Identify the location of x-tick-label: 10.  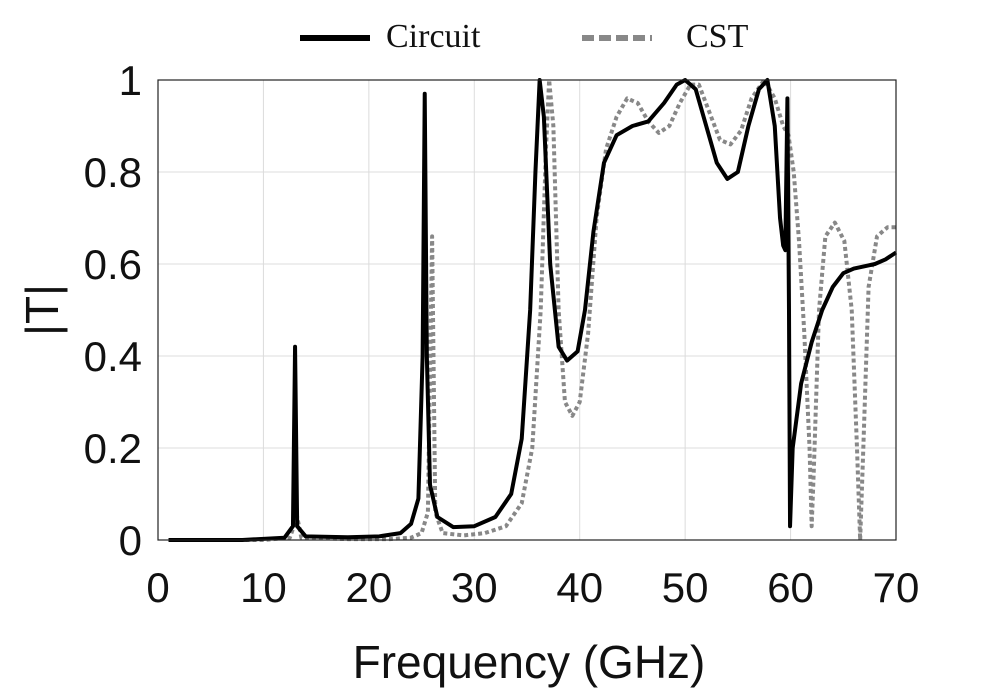
(263, 587).